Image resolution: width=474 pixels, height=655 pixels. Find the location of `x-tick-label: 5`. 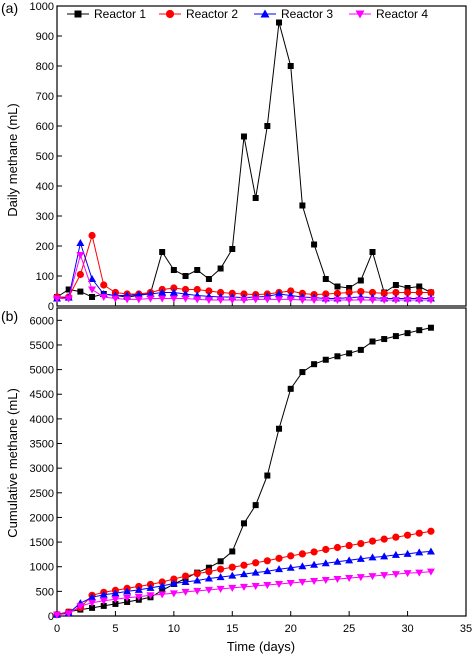

x-tick-label: 5 is located at coordinates (115, 629).